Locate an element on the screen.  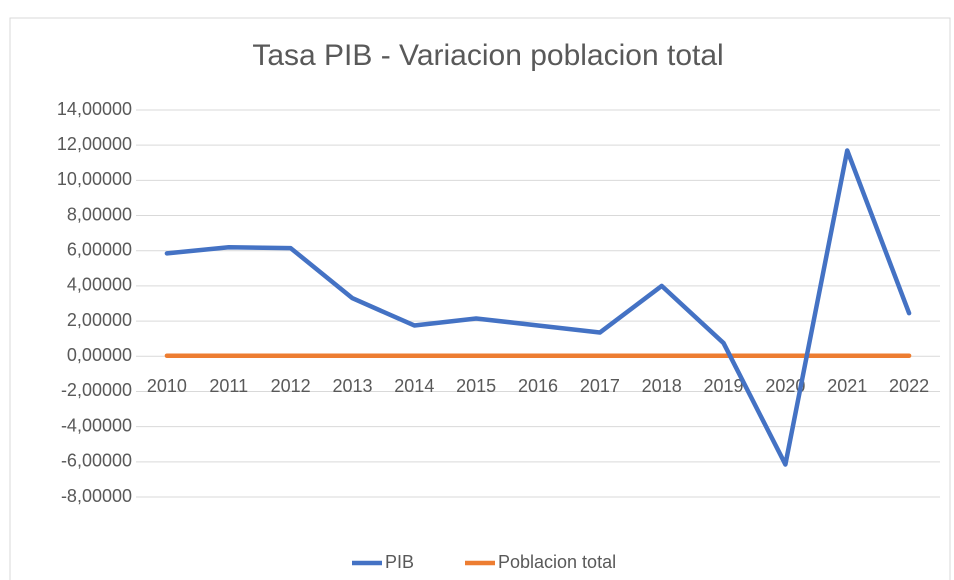
y-tick-label: -2,00000 is located at coordinates (96, 390).